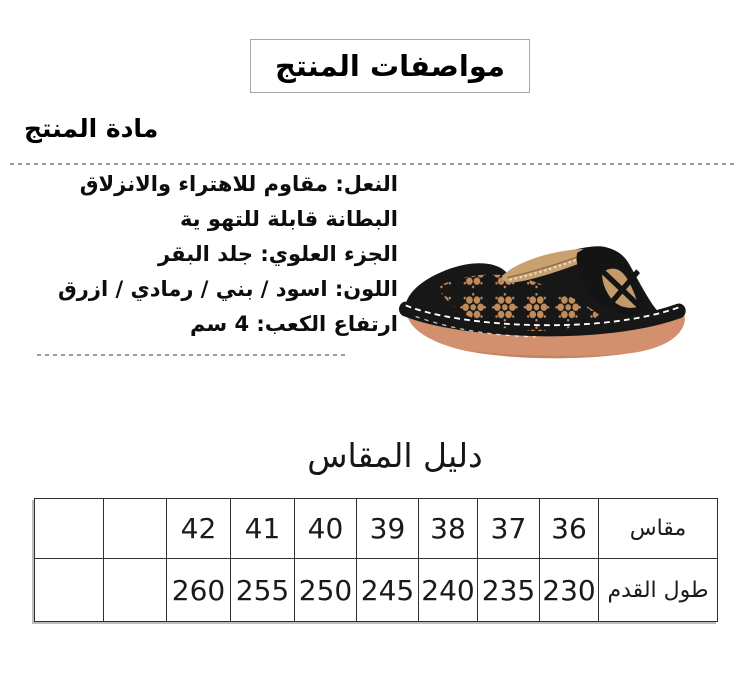  Describe the element at coordinates (198, 590) in the screenshot. I see `footlength-cell-260: 260` at that location.